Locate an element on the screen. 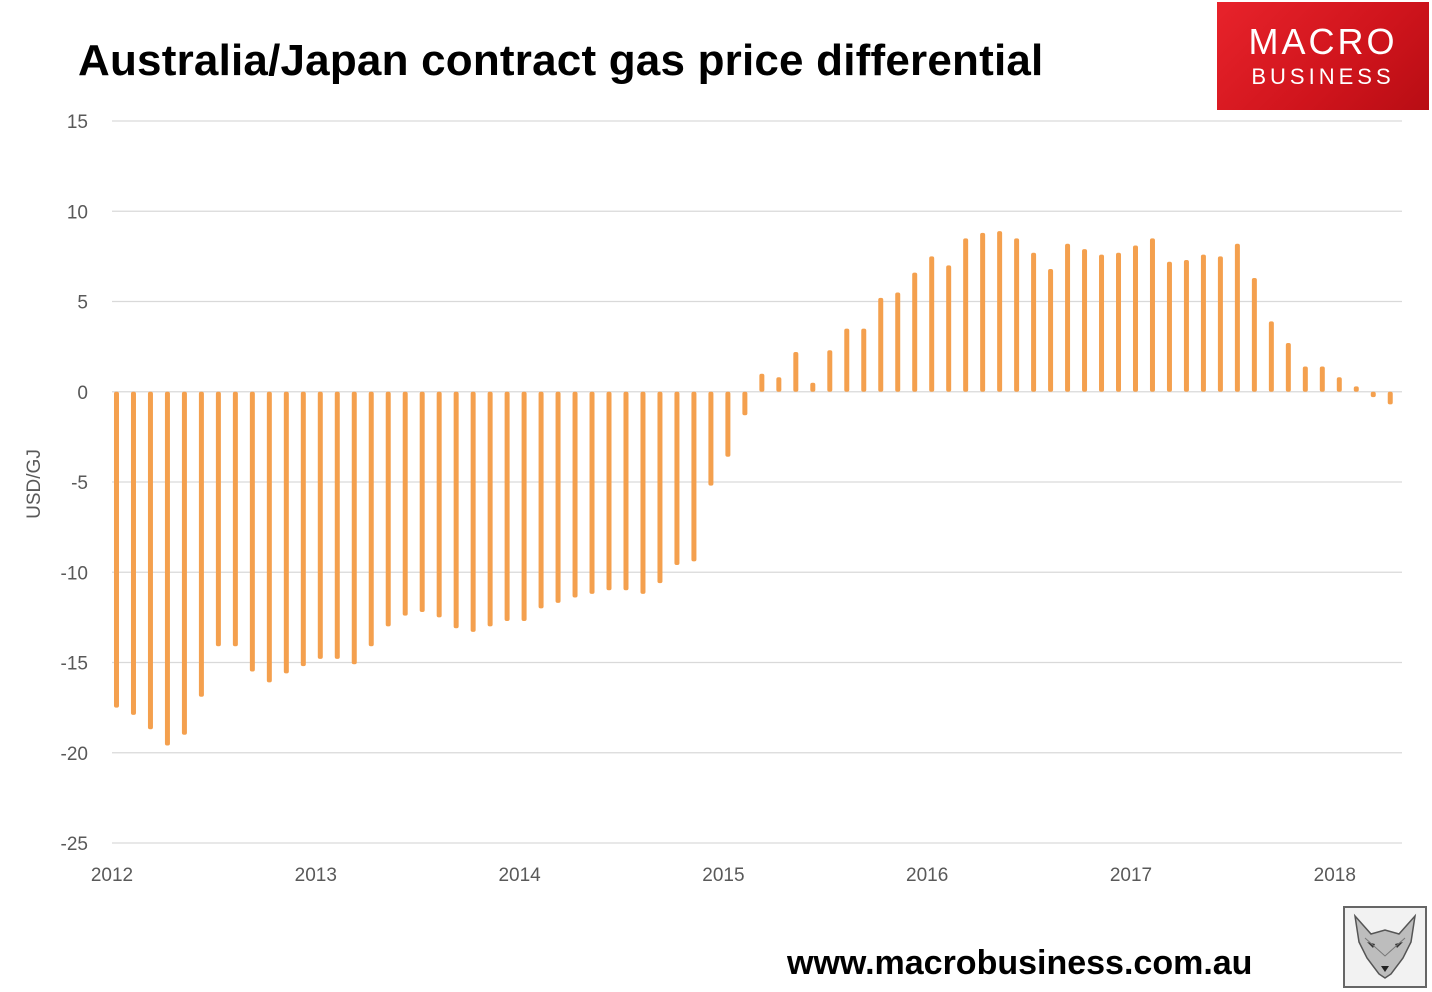 The height and width of the screenshot is (992, 1432). y-tick-label: -20 is located at coordinates (74, 754).